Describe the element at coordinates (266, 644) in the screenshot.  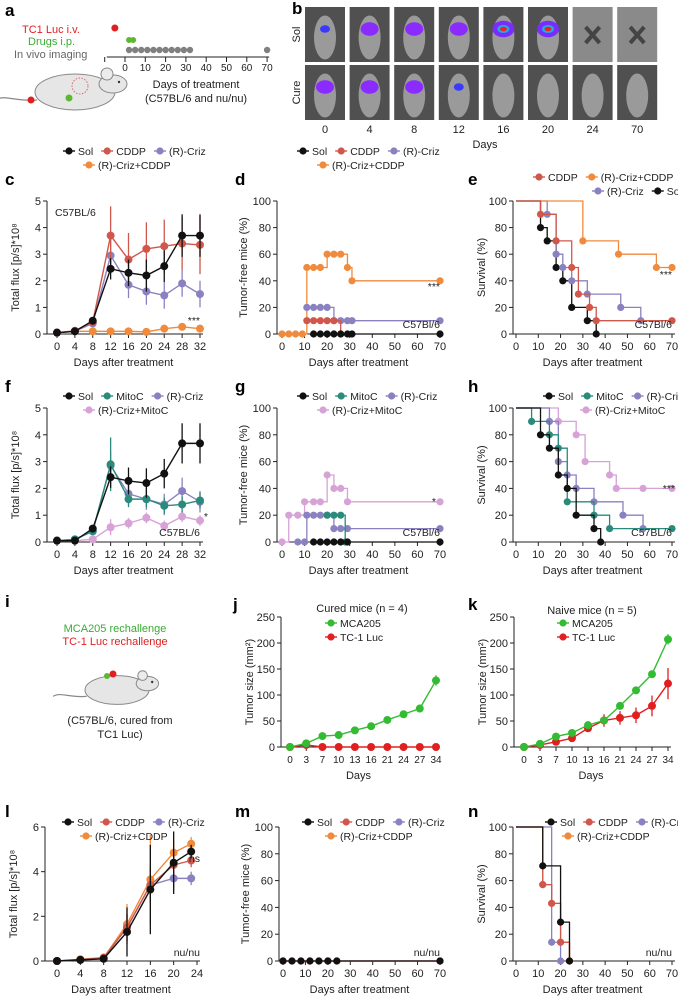
I see `y-tick-label: 200` at that location.